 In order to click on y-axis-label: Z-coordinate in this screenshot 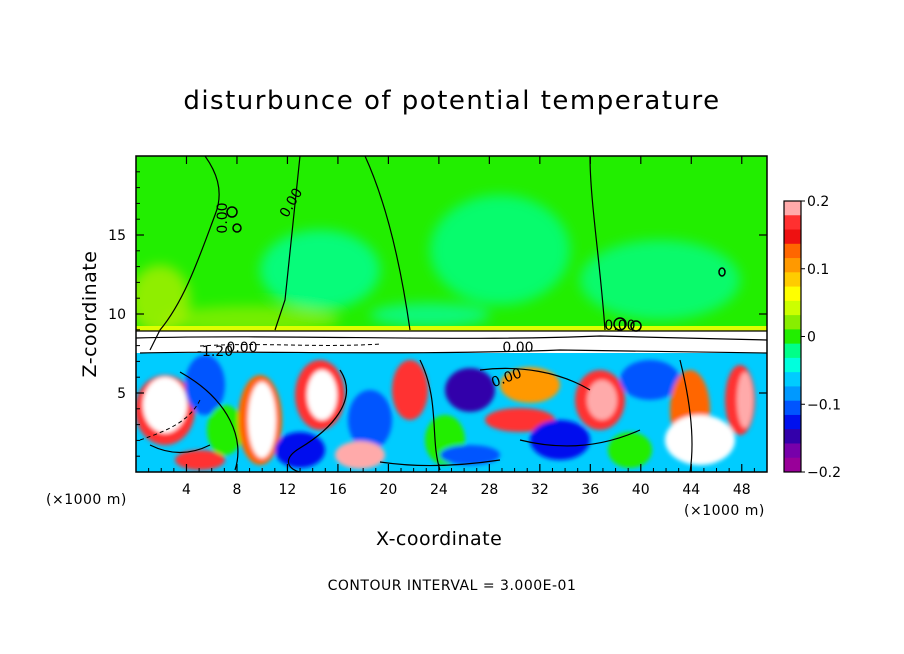, I will do `click(90, 314)`.